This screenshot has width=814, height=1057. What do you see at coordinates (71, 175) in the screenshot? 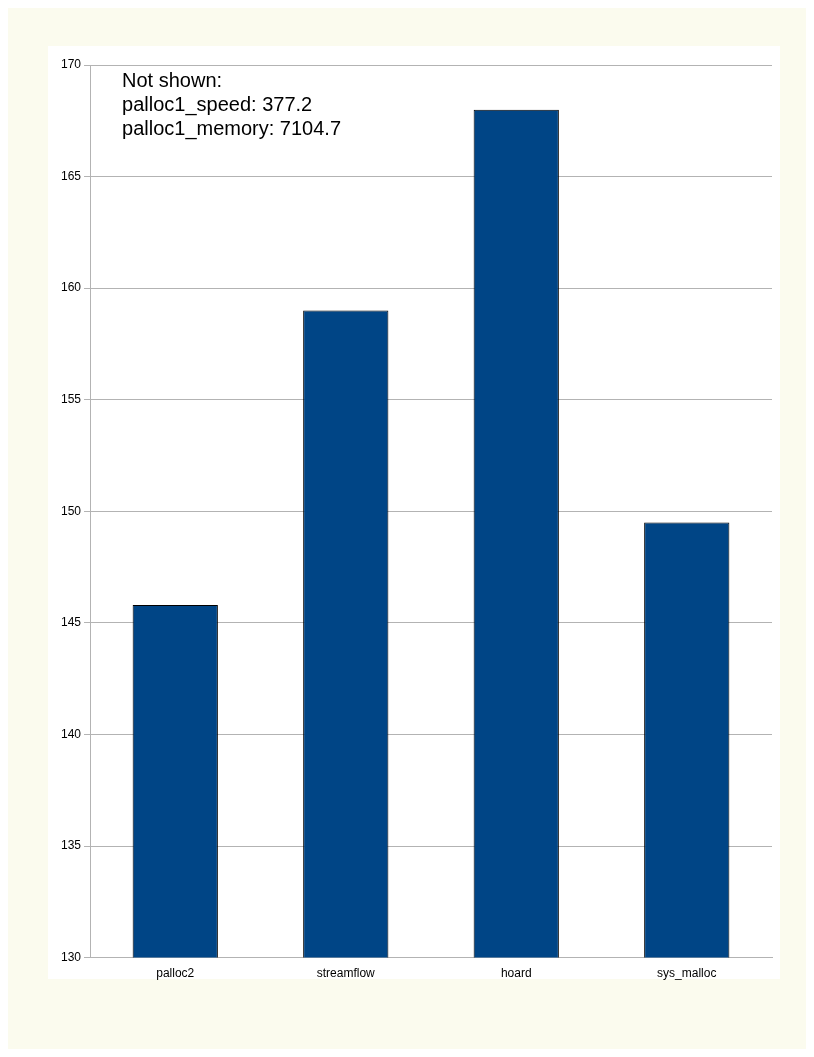
I see `y-tick-label: 165` at bounding box center [71, 175].